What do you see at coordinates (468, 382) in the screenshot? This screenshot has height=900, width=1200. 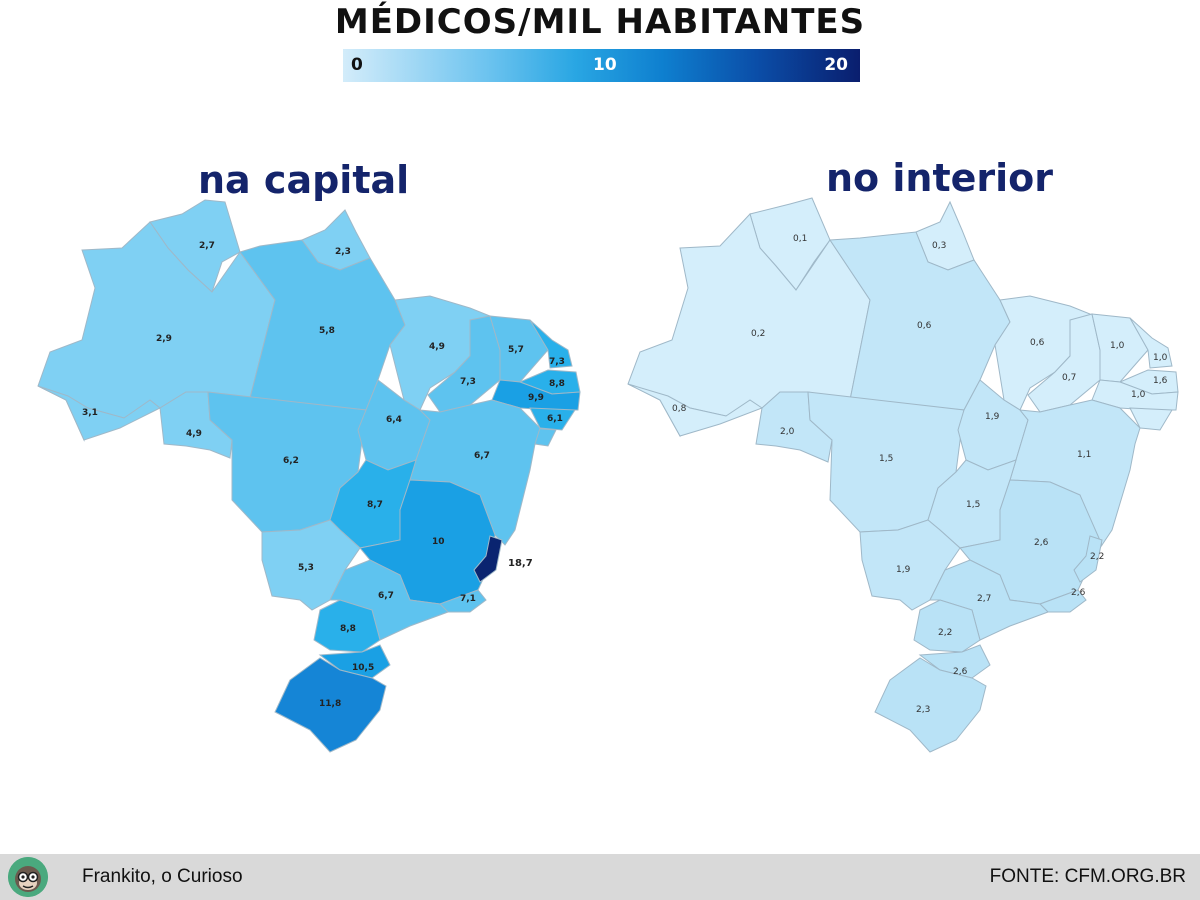 I see `capital-label-pi: 7,3` at bounding box center [468, 382].